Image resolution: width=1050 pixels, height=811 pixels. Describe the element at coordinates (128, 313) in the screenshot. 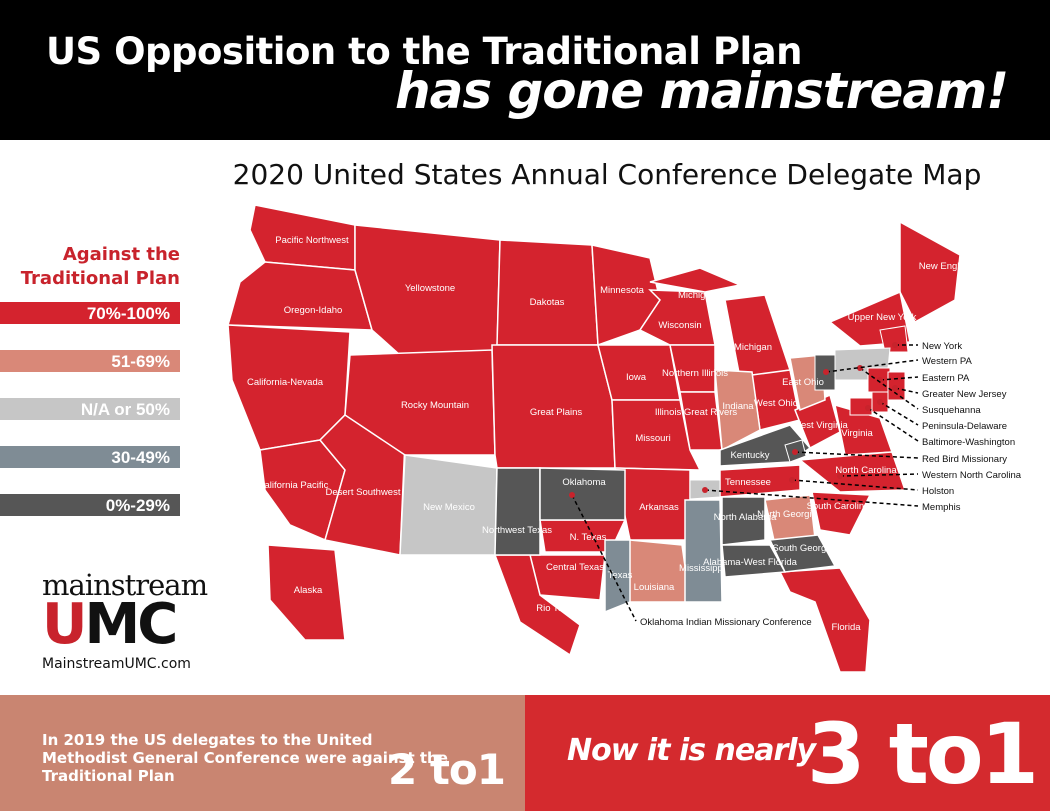

I see `legend-label: 70%-100%` at that location.